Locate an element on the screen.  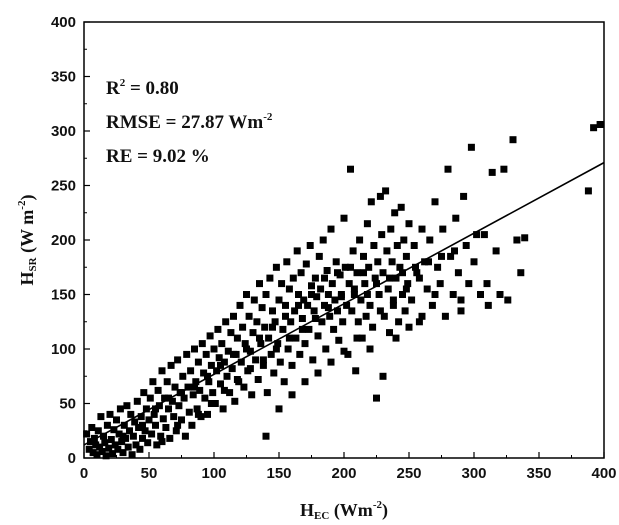
x-tick-label: 350 is located at coordinates (538, 473).